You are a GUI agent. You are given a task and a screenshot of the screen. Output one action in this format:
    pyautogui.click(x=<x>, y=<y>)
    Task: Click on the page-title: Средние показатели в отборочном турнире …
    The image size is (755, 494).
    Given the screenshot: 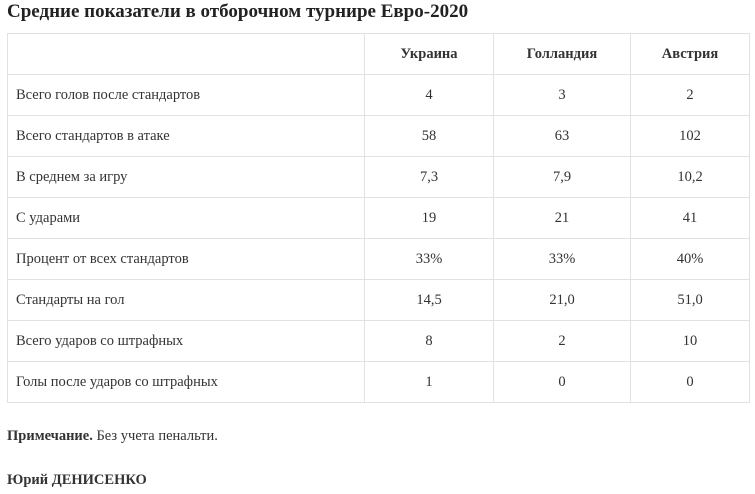 What is the action you would take?
    pyautogui.click(x=238, y=11)
    